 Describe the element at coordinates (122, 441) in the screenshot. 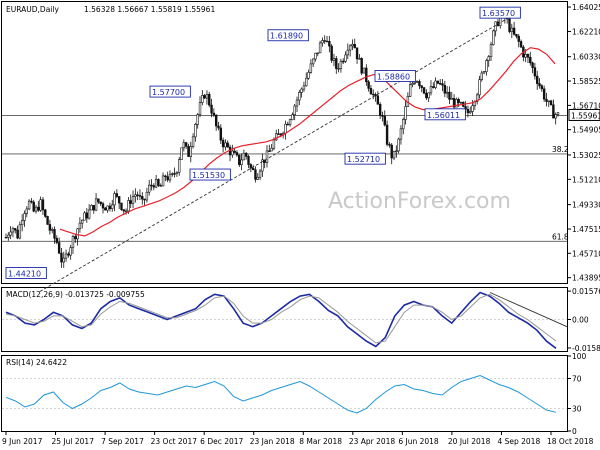

I see `x-tick-label: 7 Sep 2017` at that location.